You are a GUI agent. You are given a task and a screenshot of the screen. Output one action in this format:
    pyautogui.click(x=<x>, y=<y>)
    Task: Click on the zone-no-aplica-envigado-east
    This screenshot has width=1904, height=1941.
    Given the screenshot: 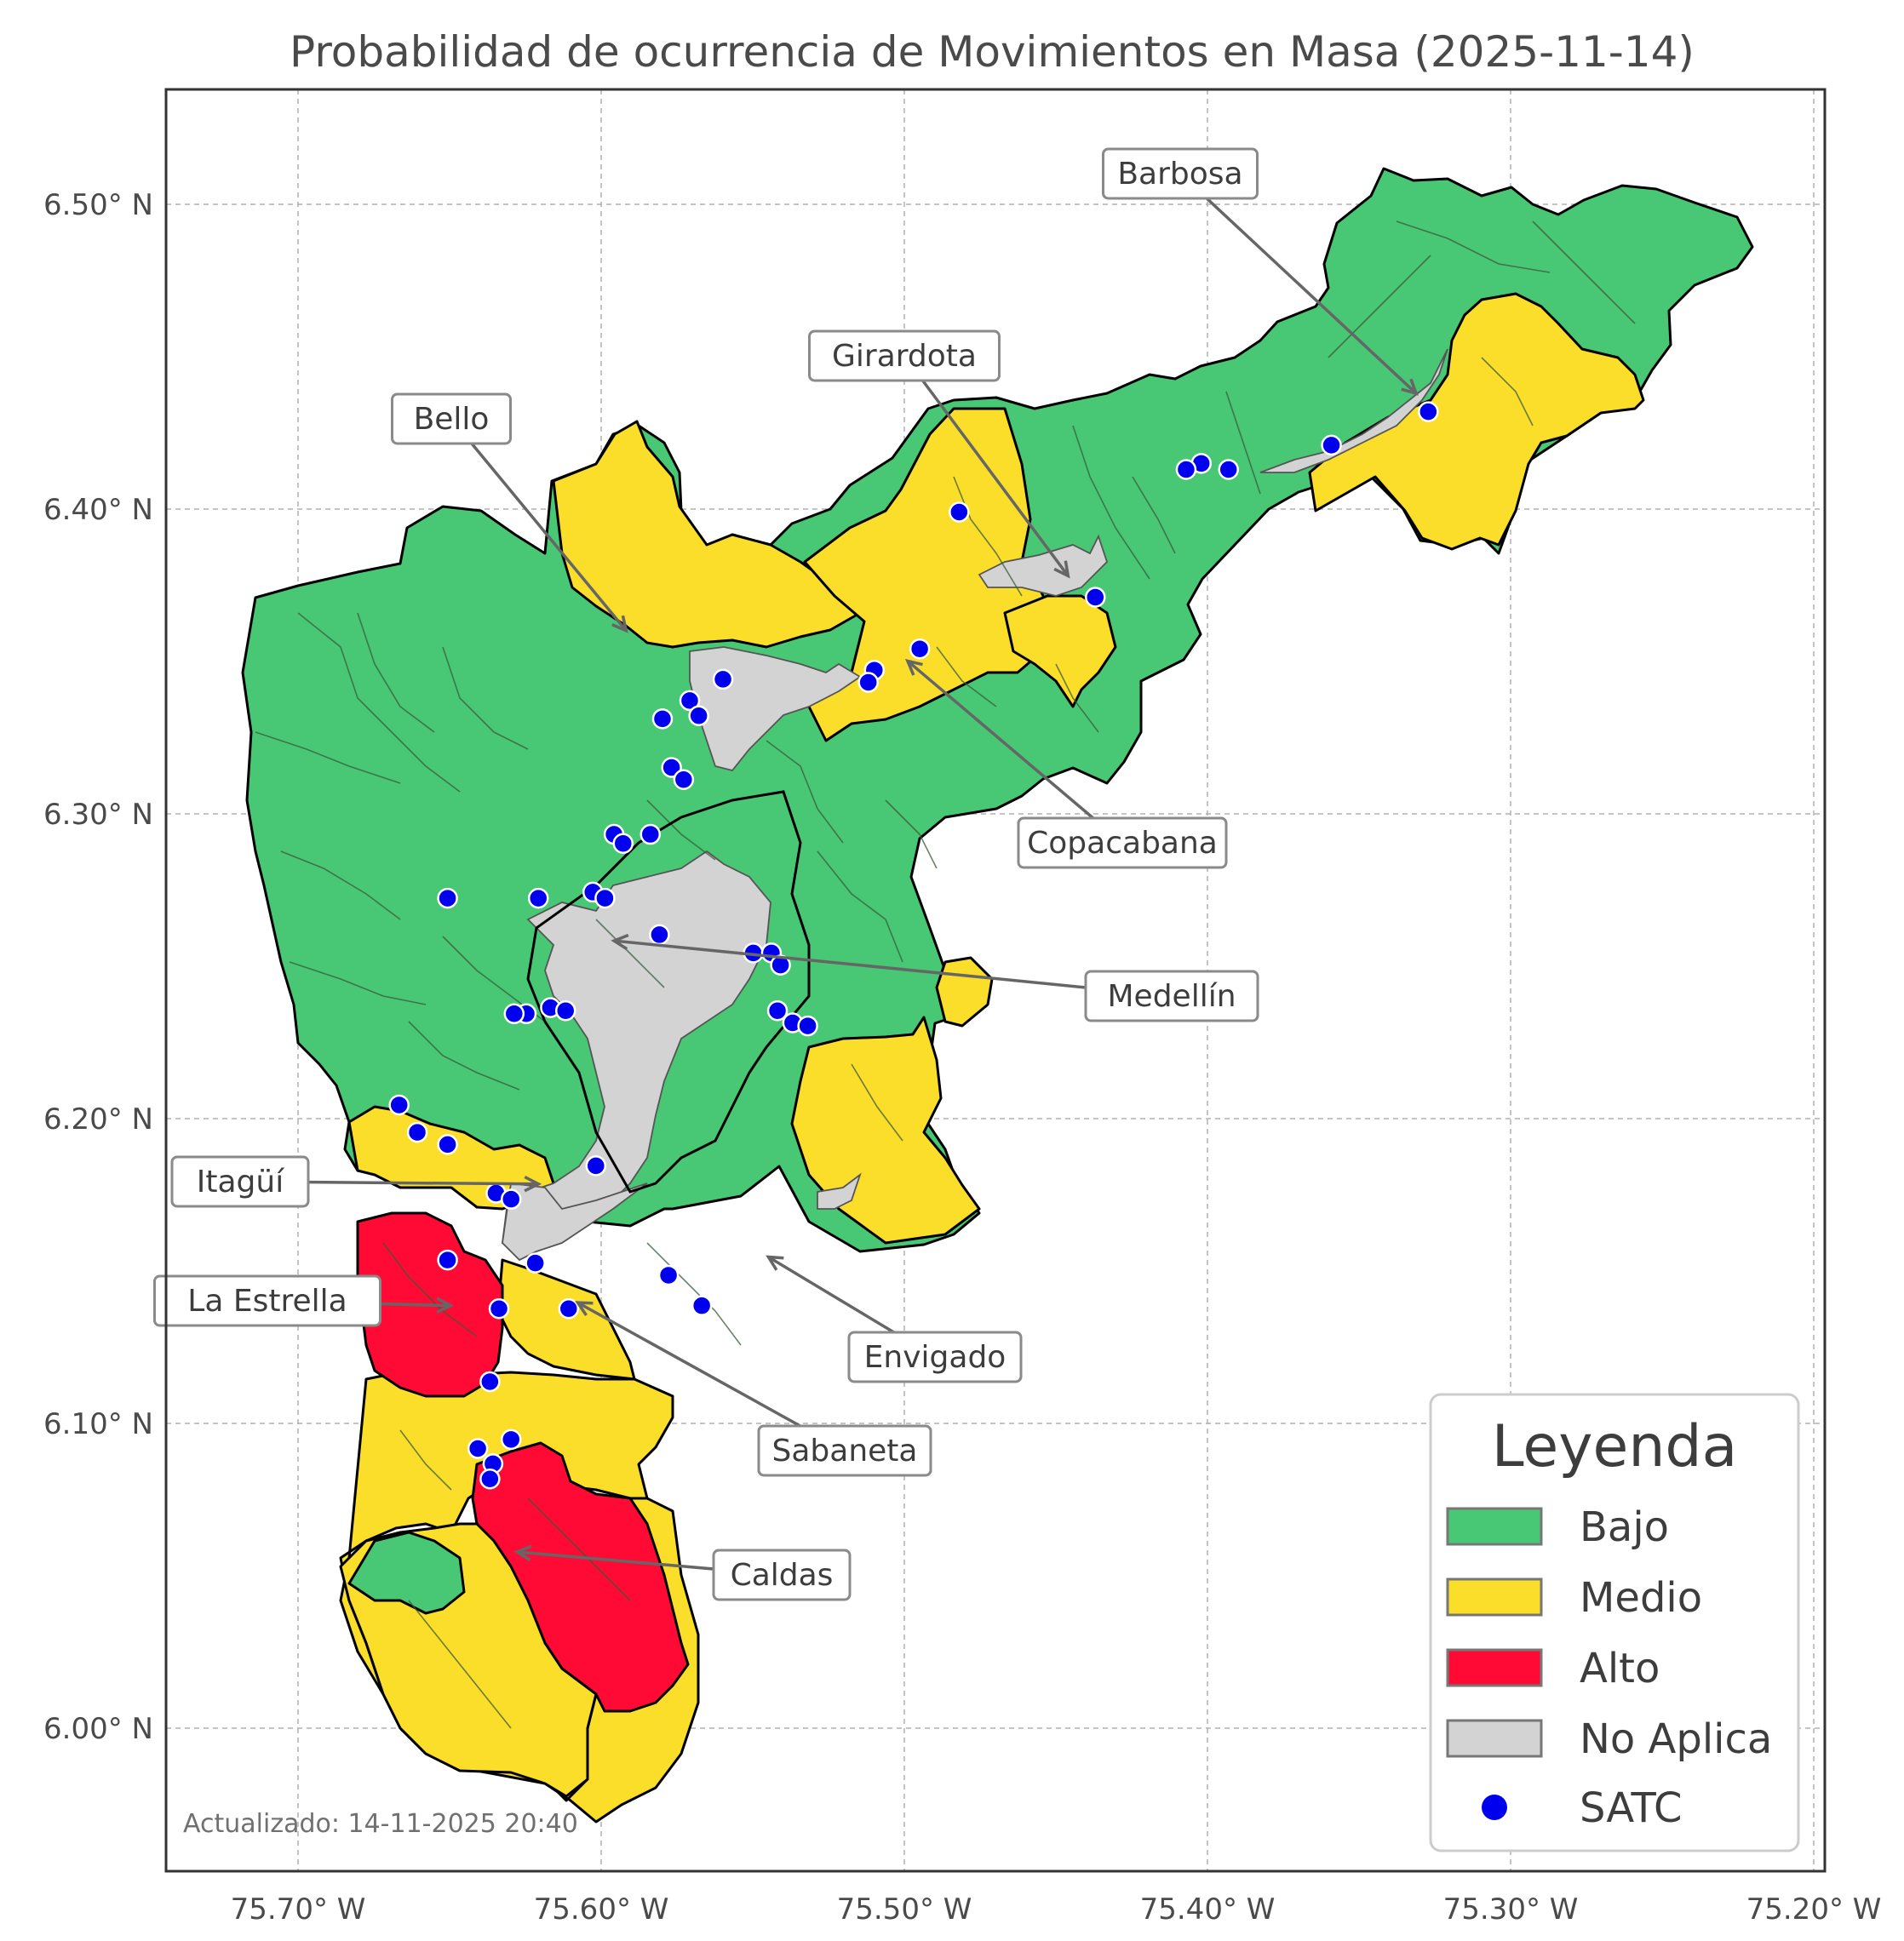 What is the action you would take?
    pyautogui.click(x=839, y=1191)
    